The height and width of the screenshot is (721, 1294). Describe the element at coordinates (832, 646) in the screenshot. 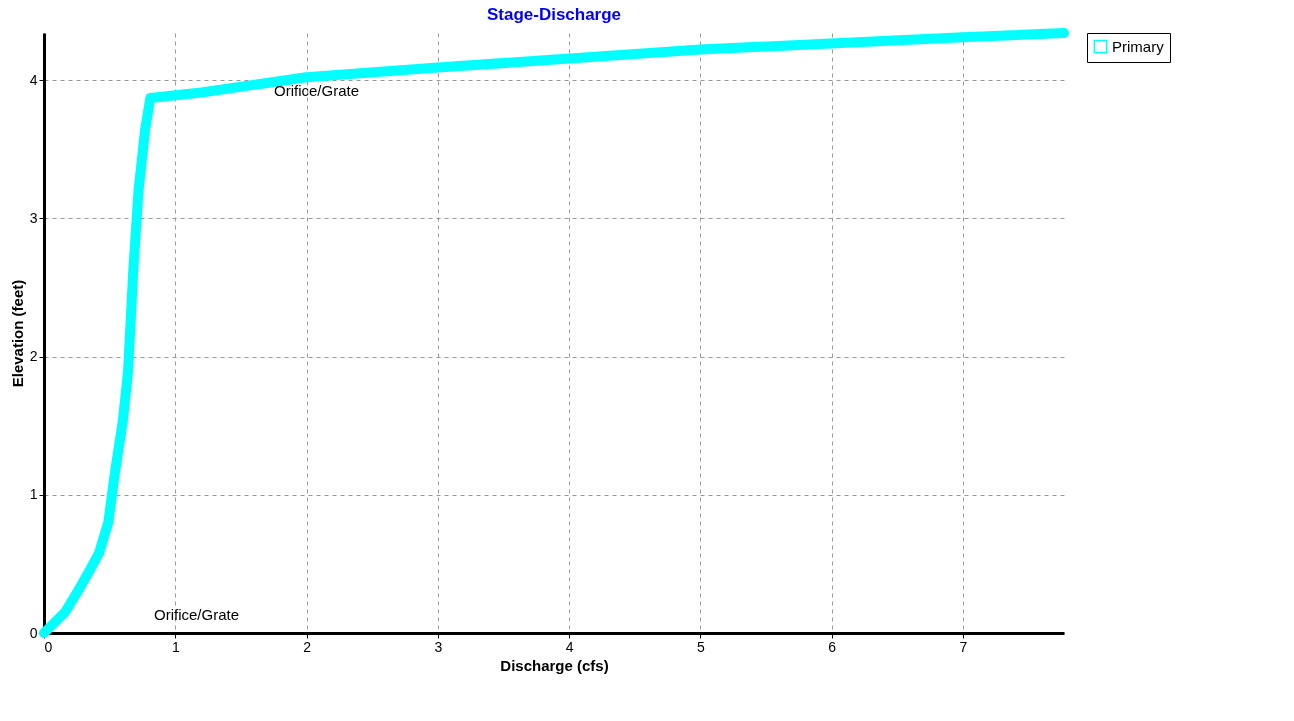

I see `x-tick-label: 6` at that location.